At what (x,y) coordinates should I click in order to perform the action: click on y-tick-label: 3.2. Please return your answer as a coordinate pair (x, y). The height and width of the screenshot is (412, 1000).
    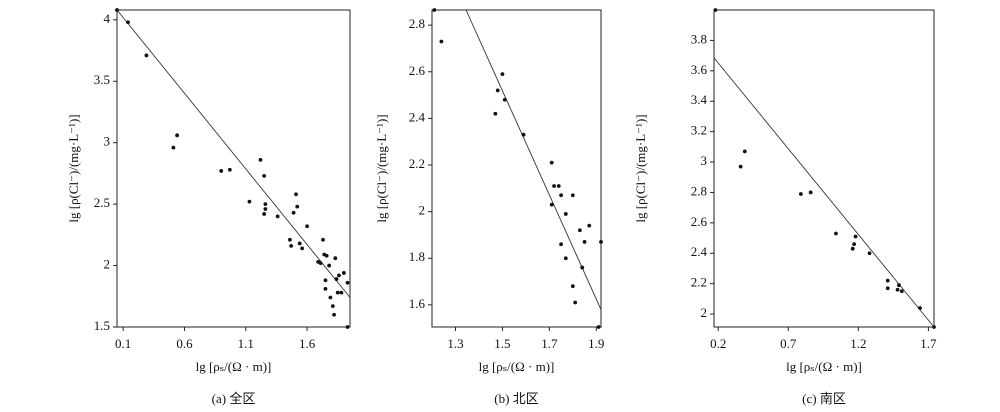
    Looking at the image, I should click on (699, 130).